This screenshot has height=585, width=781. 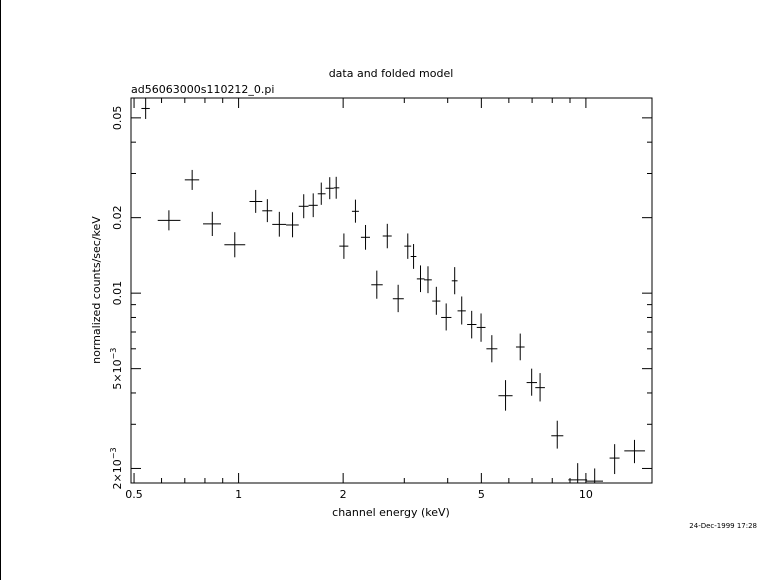 What do you see at coordinates (134, 494) in the screenshot?
I see `x-tick-label: 0.5` at bounding box center [134, 494].